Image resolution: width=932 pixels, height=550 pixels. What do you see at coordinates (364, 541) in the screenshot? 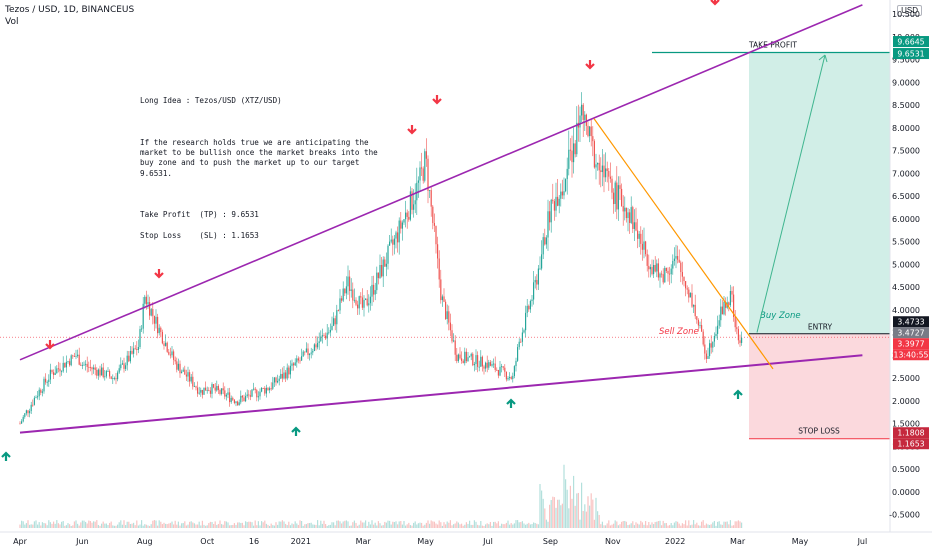
I see `x-tick-label: Mar` at bounding box center [364, 541].